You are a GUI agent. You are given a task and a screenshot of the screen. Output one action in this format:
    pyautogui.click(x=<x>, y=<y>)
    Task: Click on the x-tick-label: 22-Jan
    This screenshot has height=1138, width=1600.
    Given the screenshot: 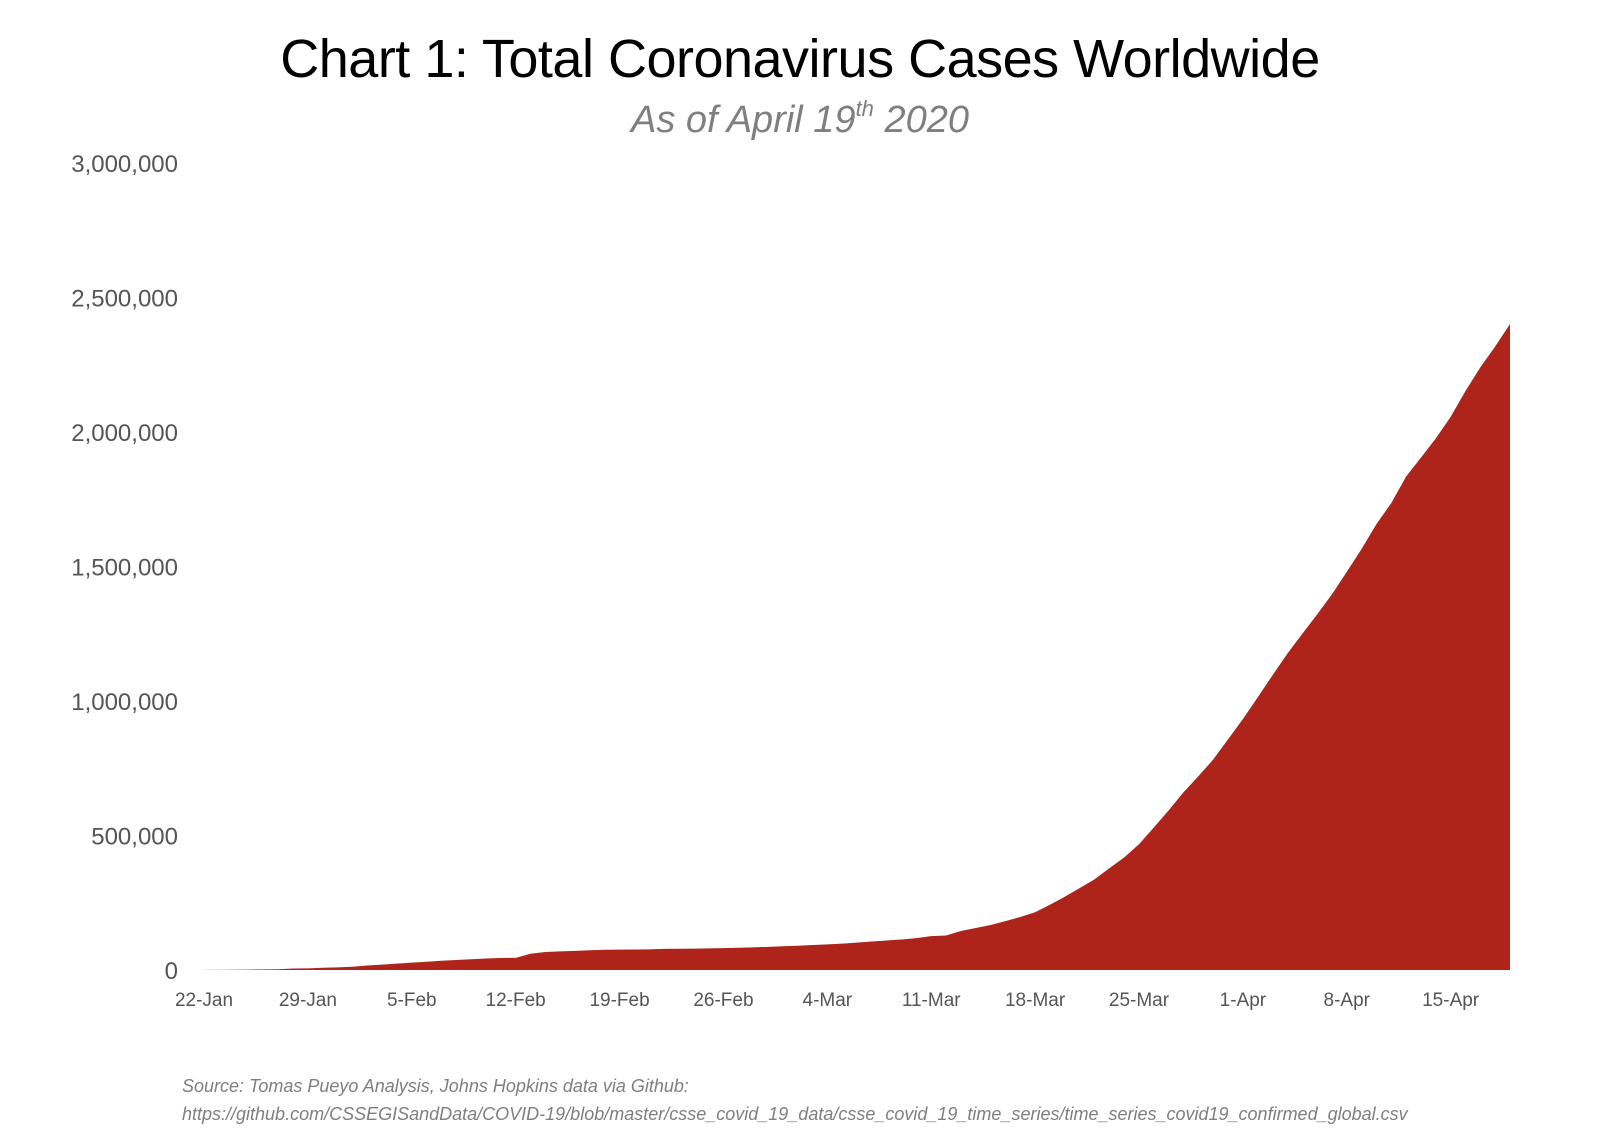 What is the action you would take?
    pyautogui.click(x=204, y=1000)
    